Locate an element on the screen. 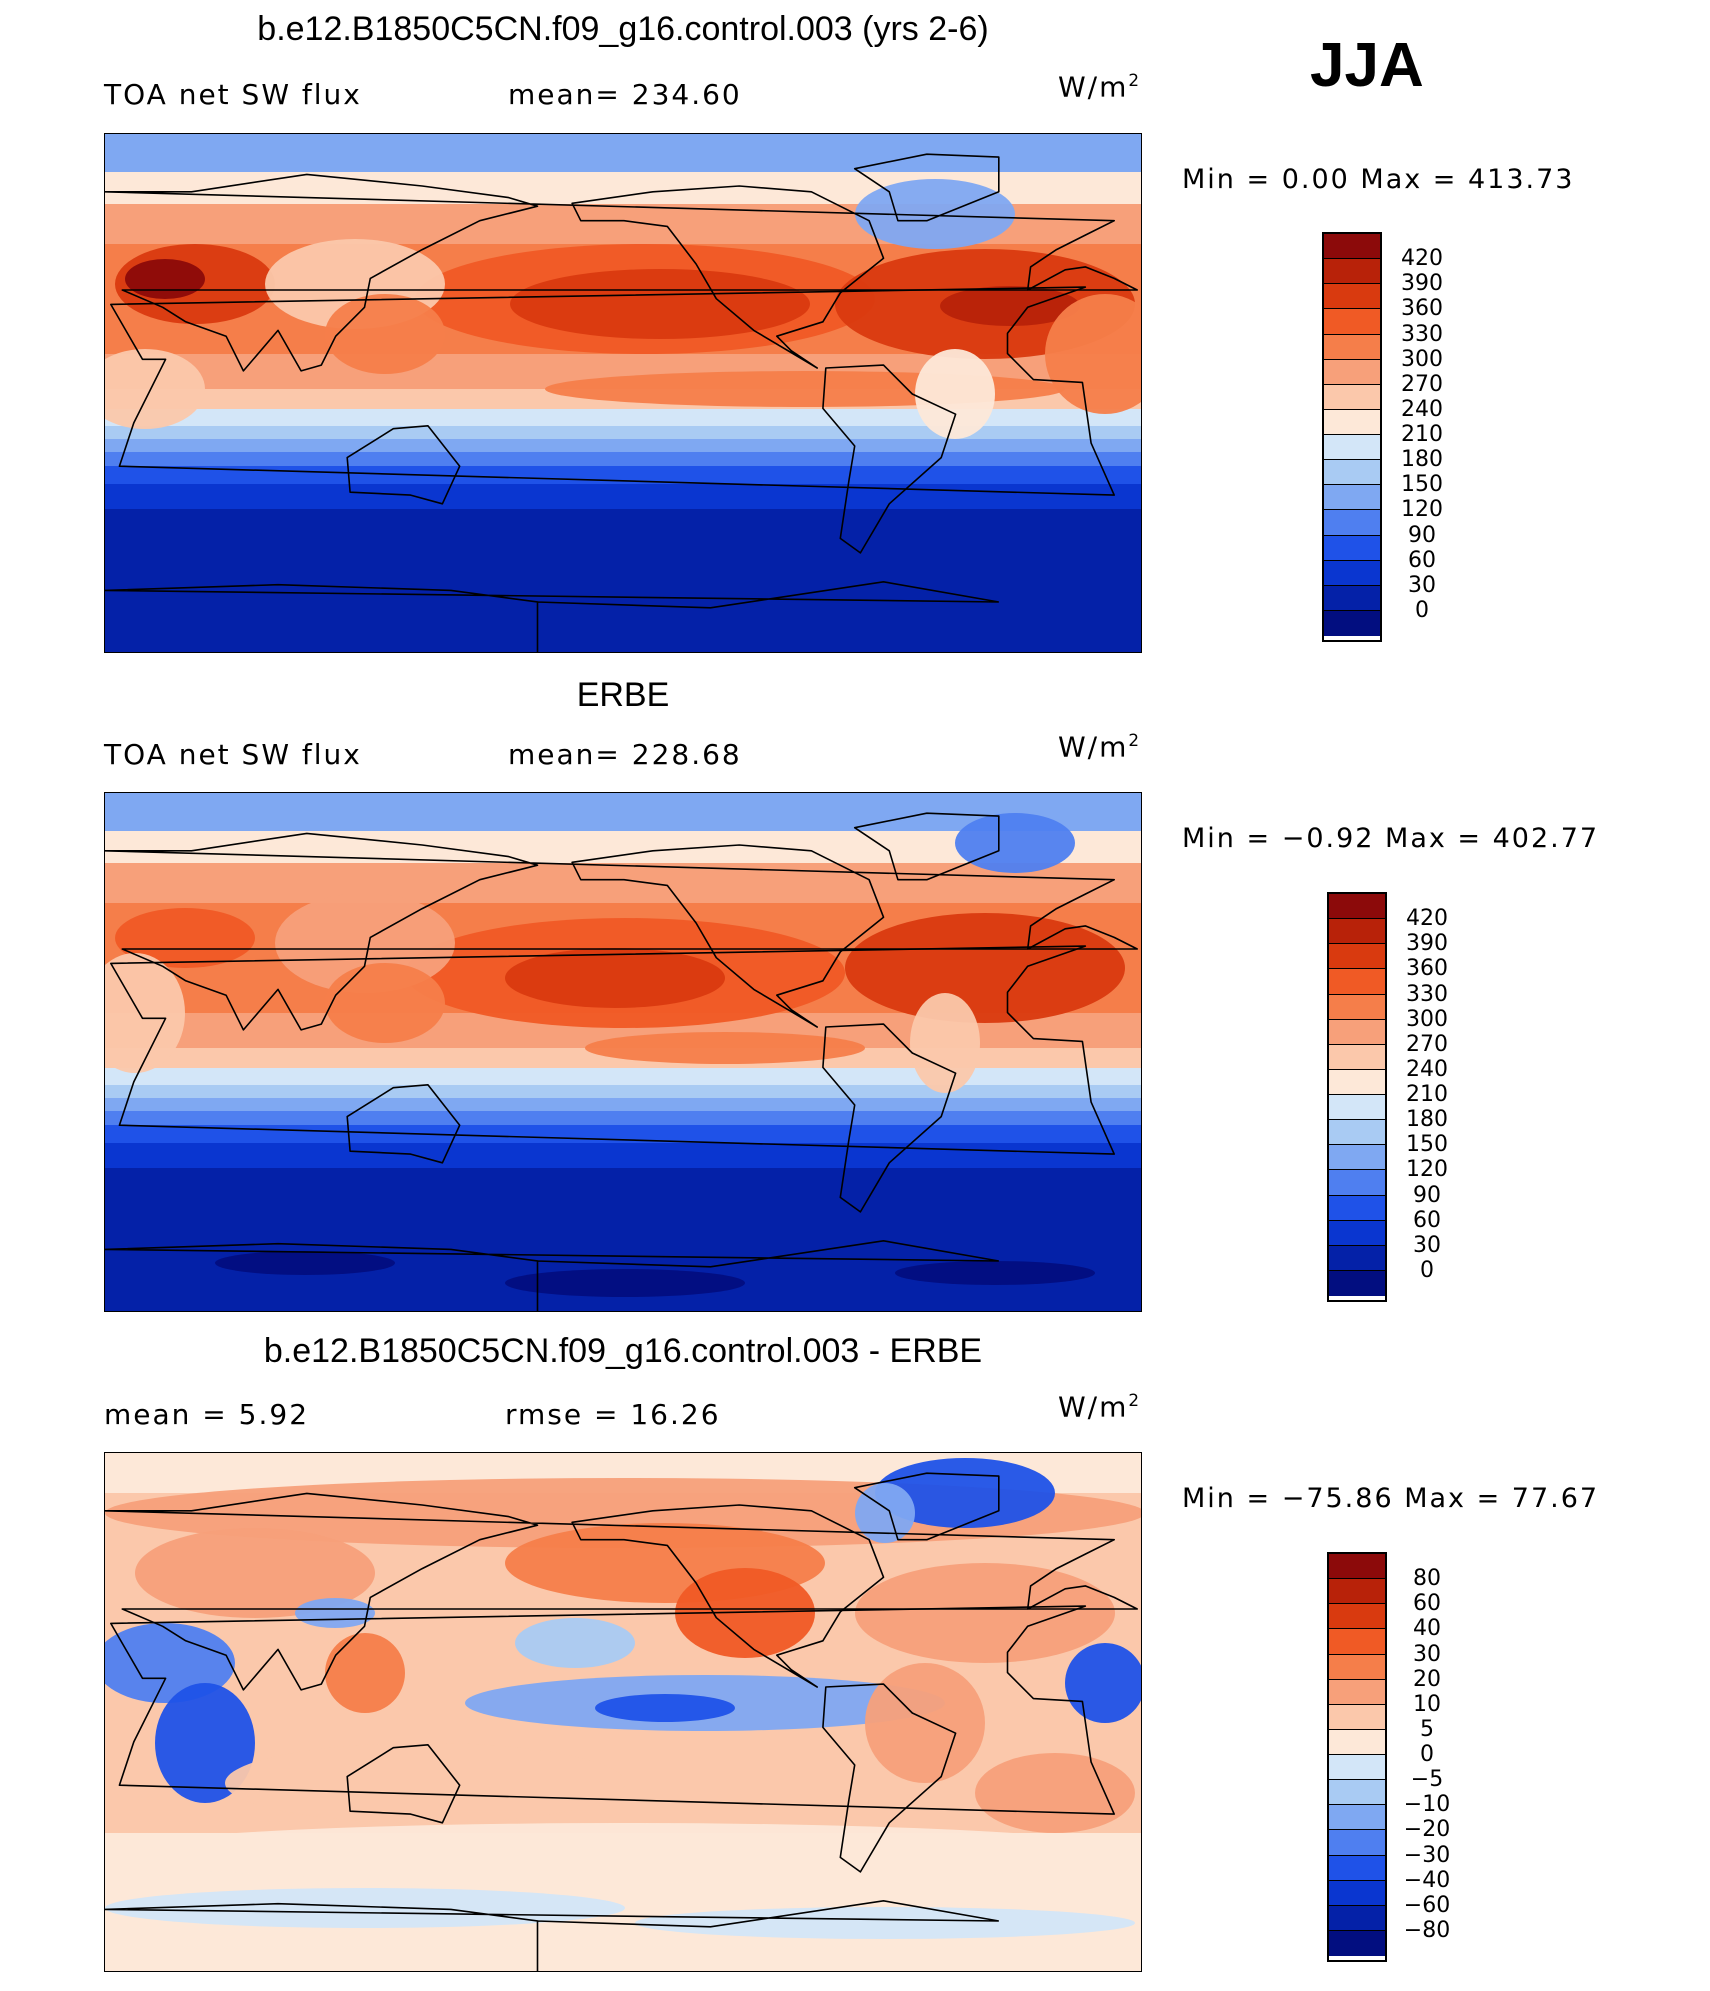 Image resolution: width=1710 pixels, height=1991 pixels. panel3-units: W/m2 is located at coordinates (1100, 1407).